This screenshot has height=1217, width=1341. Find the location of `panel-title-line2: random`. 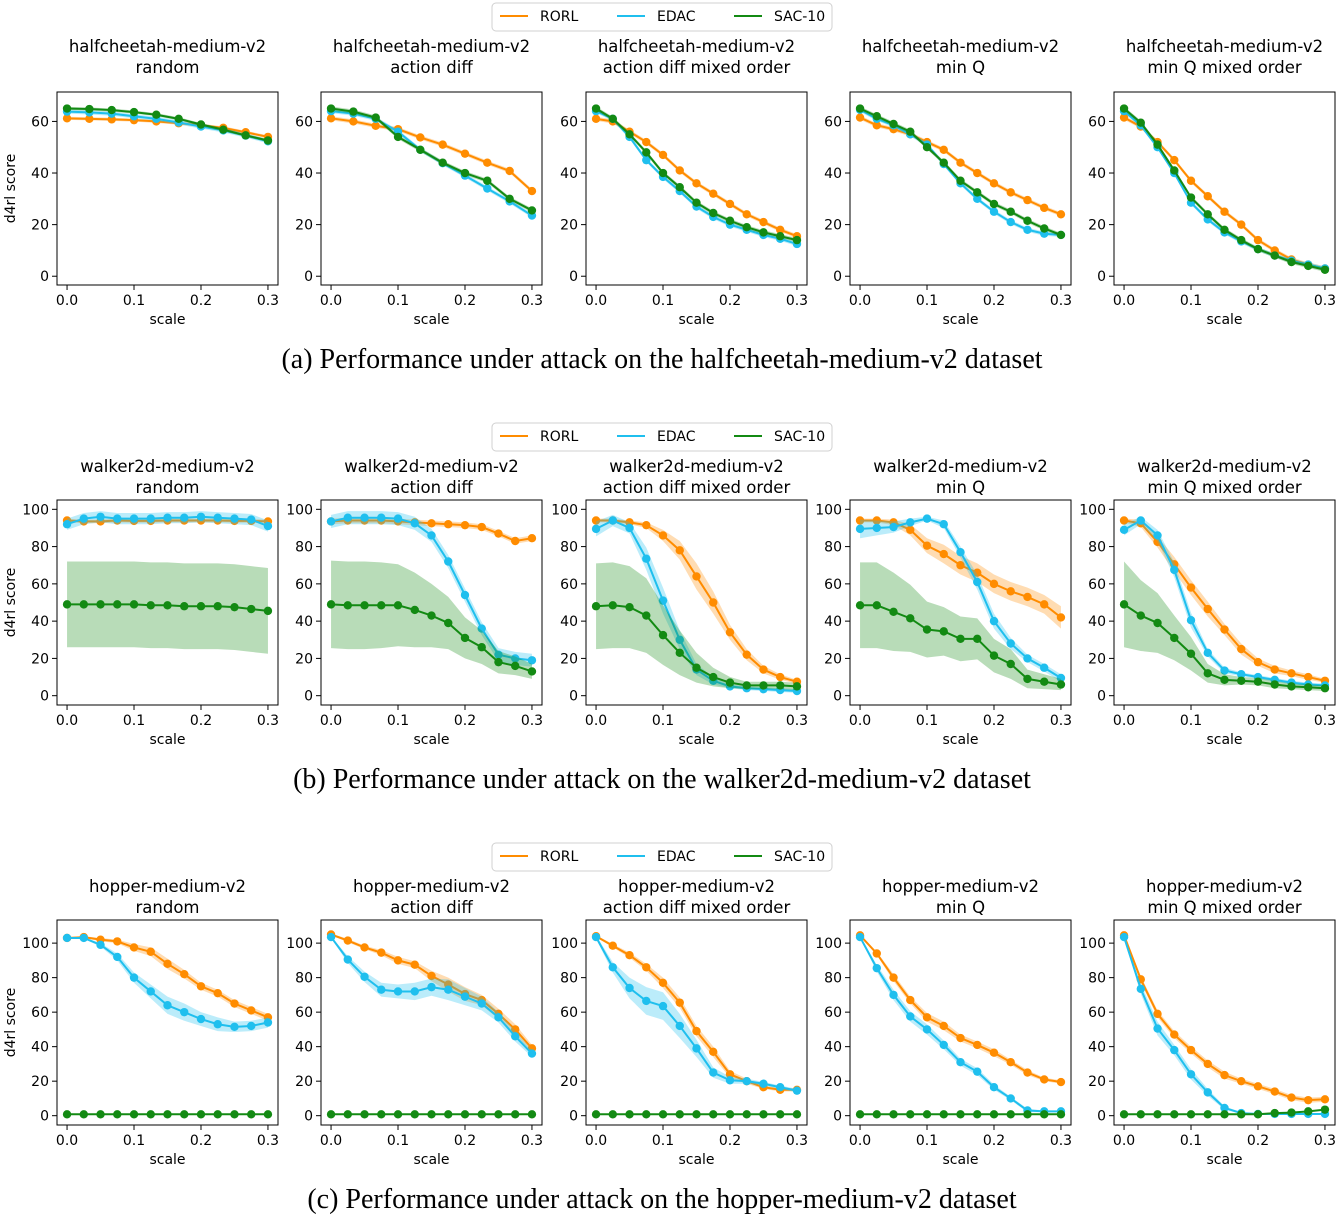

panel-title-line2: random is located at coordinates (168, 907).